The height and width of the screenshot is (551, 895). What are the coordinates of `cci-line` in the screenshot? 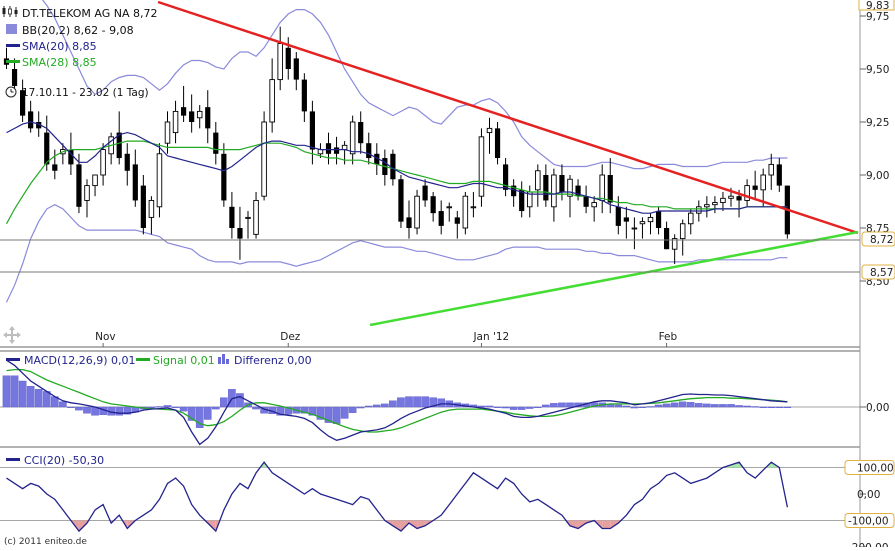 It's located at (397, 497).